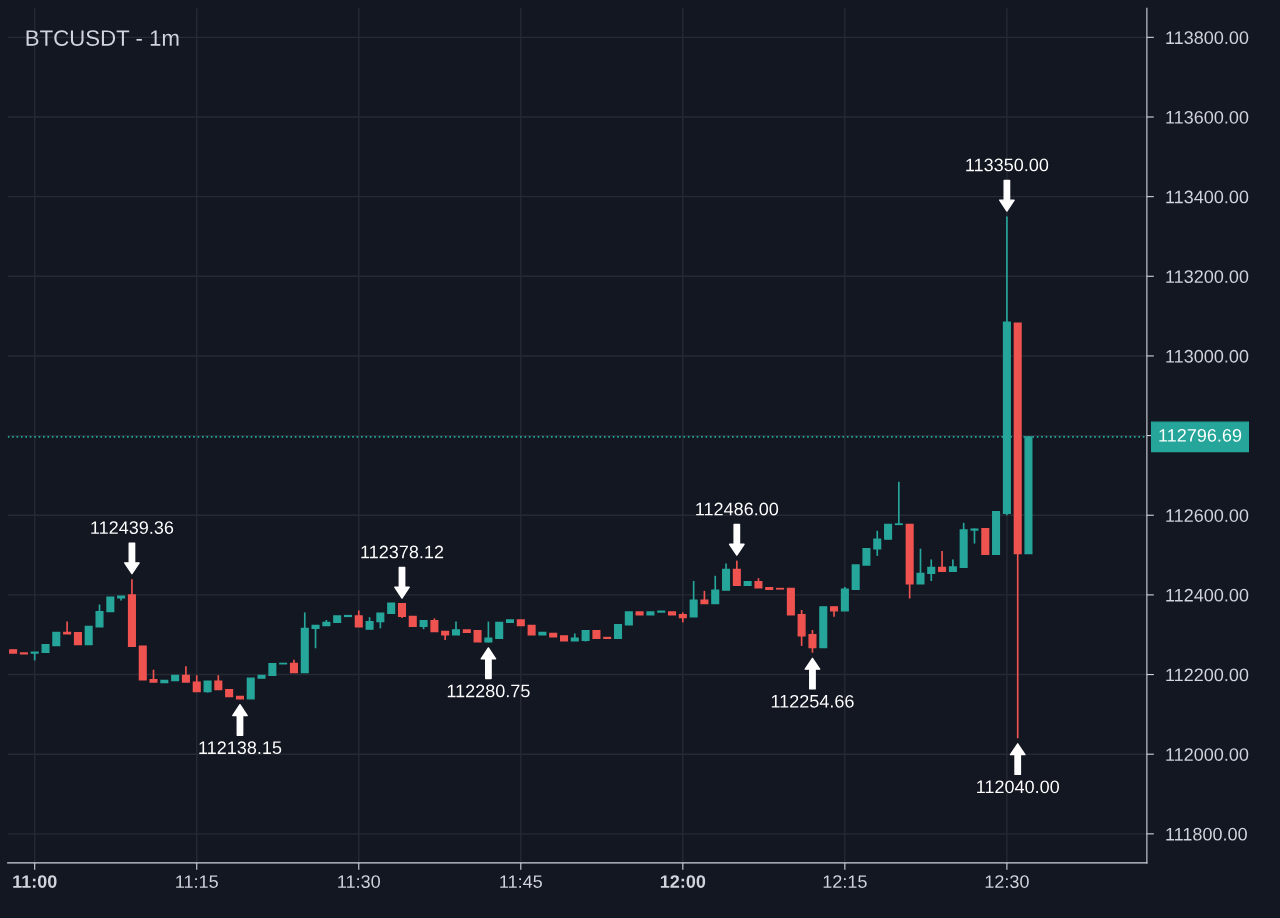  What do you see at coordinates (197, 881) in the screenshot?
I see `x-tick-label: 11:15` at bounding box center [197, 881].